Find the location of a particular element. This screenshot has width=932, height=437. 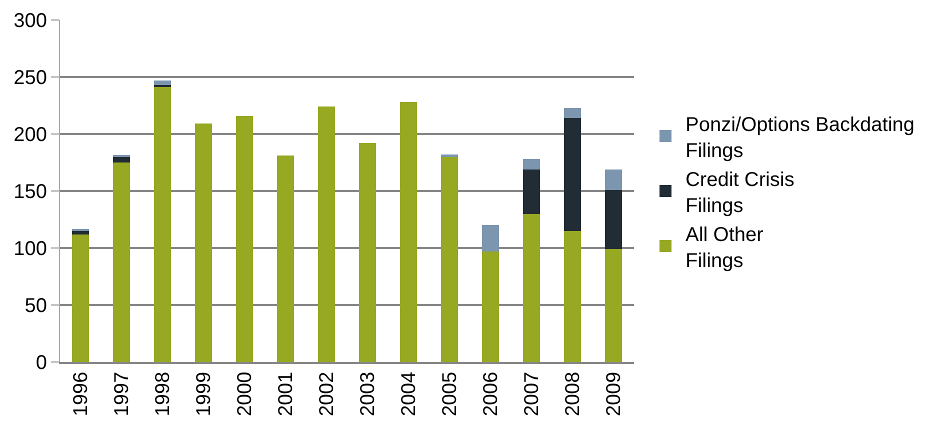

x-tick-label: 2009 is located at coordinates (614, 394).